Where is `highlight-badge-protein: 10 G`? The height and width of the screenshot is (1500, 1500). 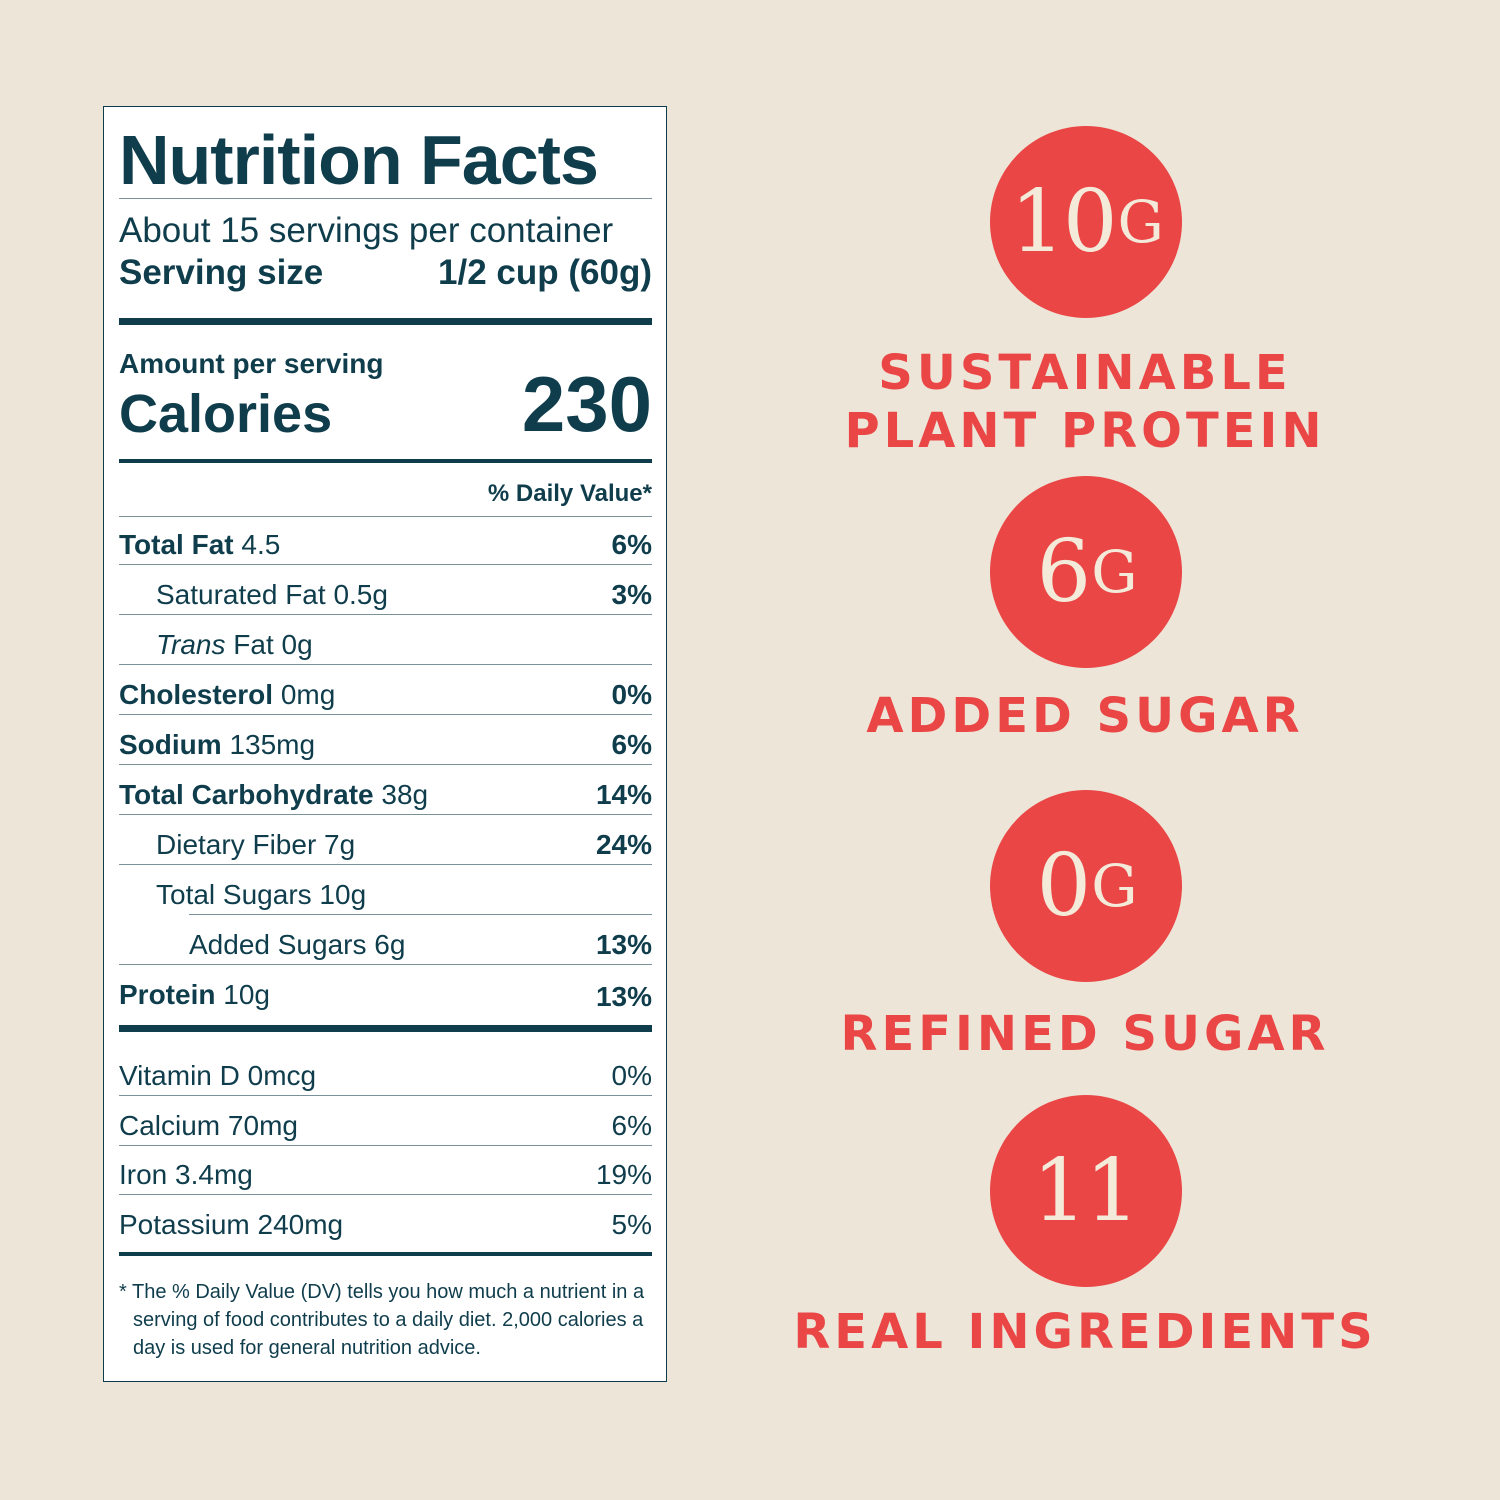 highlight-badge-protein: 10 G is located at coordinates (1086, 222).